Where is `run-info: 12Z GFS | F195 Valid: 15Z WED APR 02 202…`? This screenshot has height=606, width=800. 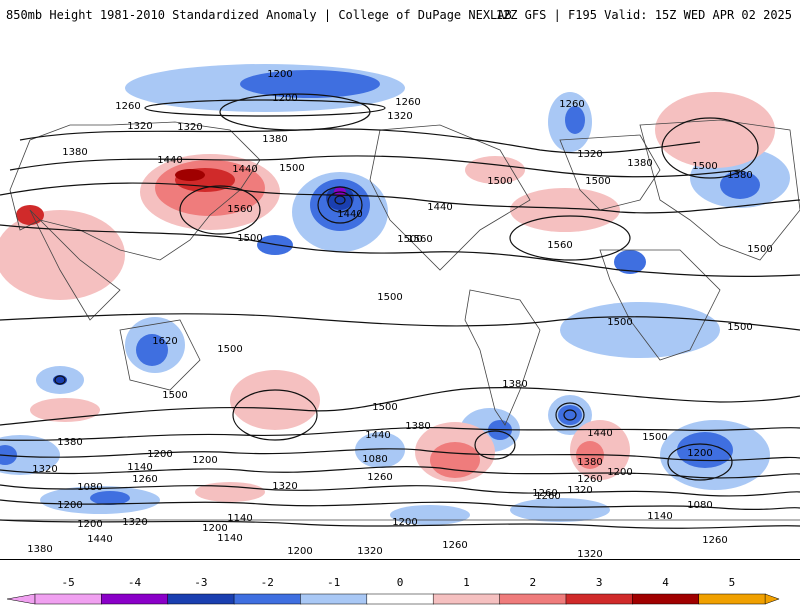
run-info: 12Z GFS | F195 Valid: 15Z WED APR 02 202… is located at coordinates (643, 15).